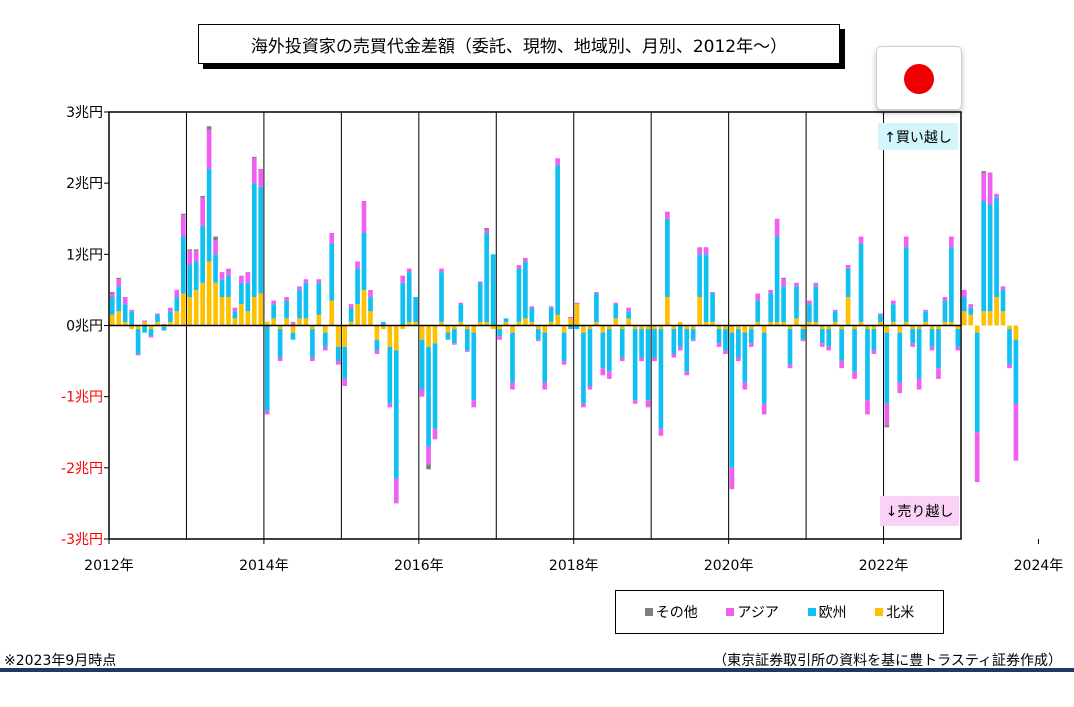  What do you see at coordinates (84, 113) in the screenshot?
I see `y-tick-label: 3兆円` at bounding box center [84, 113].